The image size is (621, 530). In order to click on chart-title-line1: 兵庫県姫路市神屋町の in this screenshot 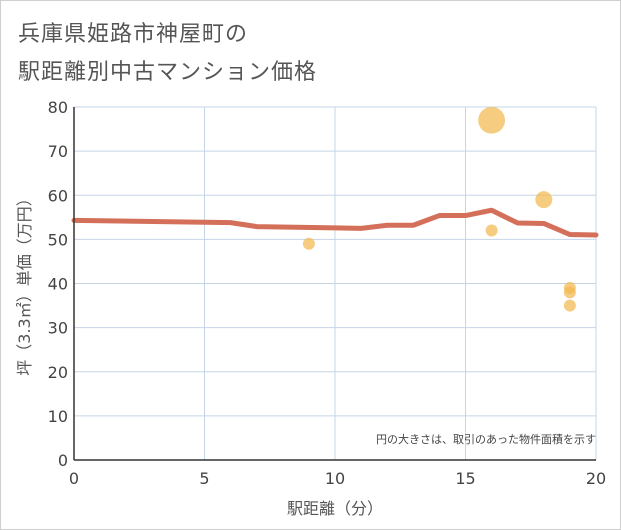, I will do `click(133, 34)`.